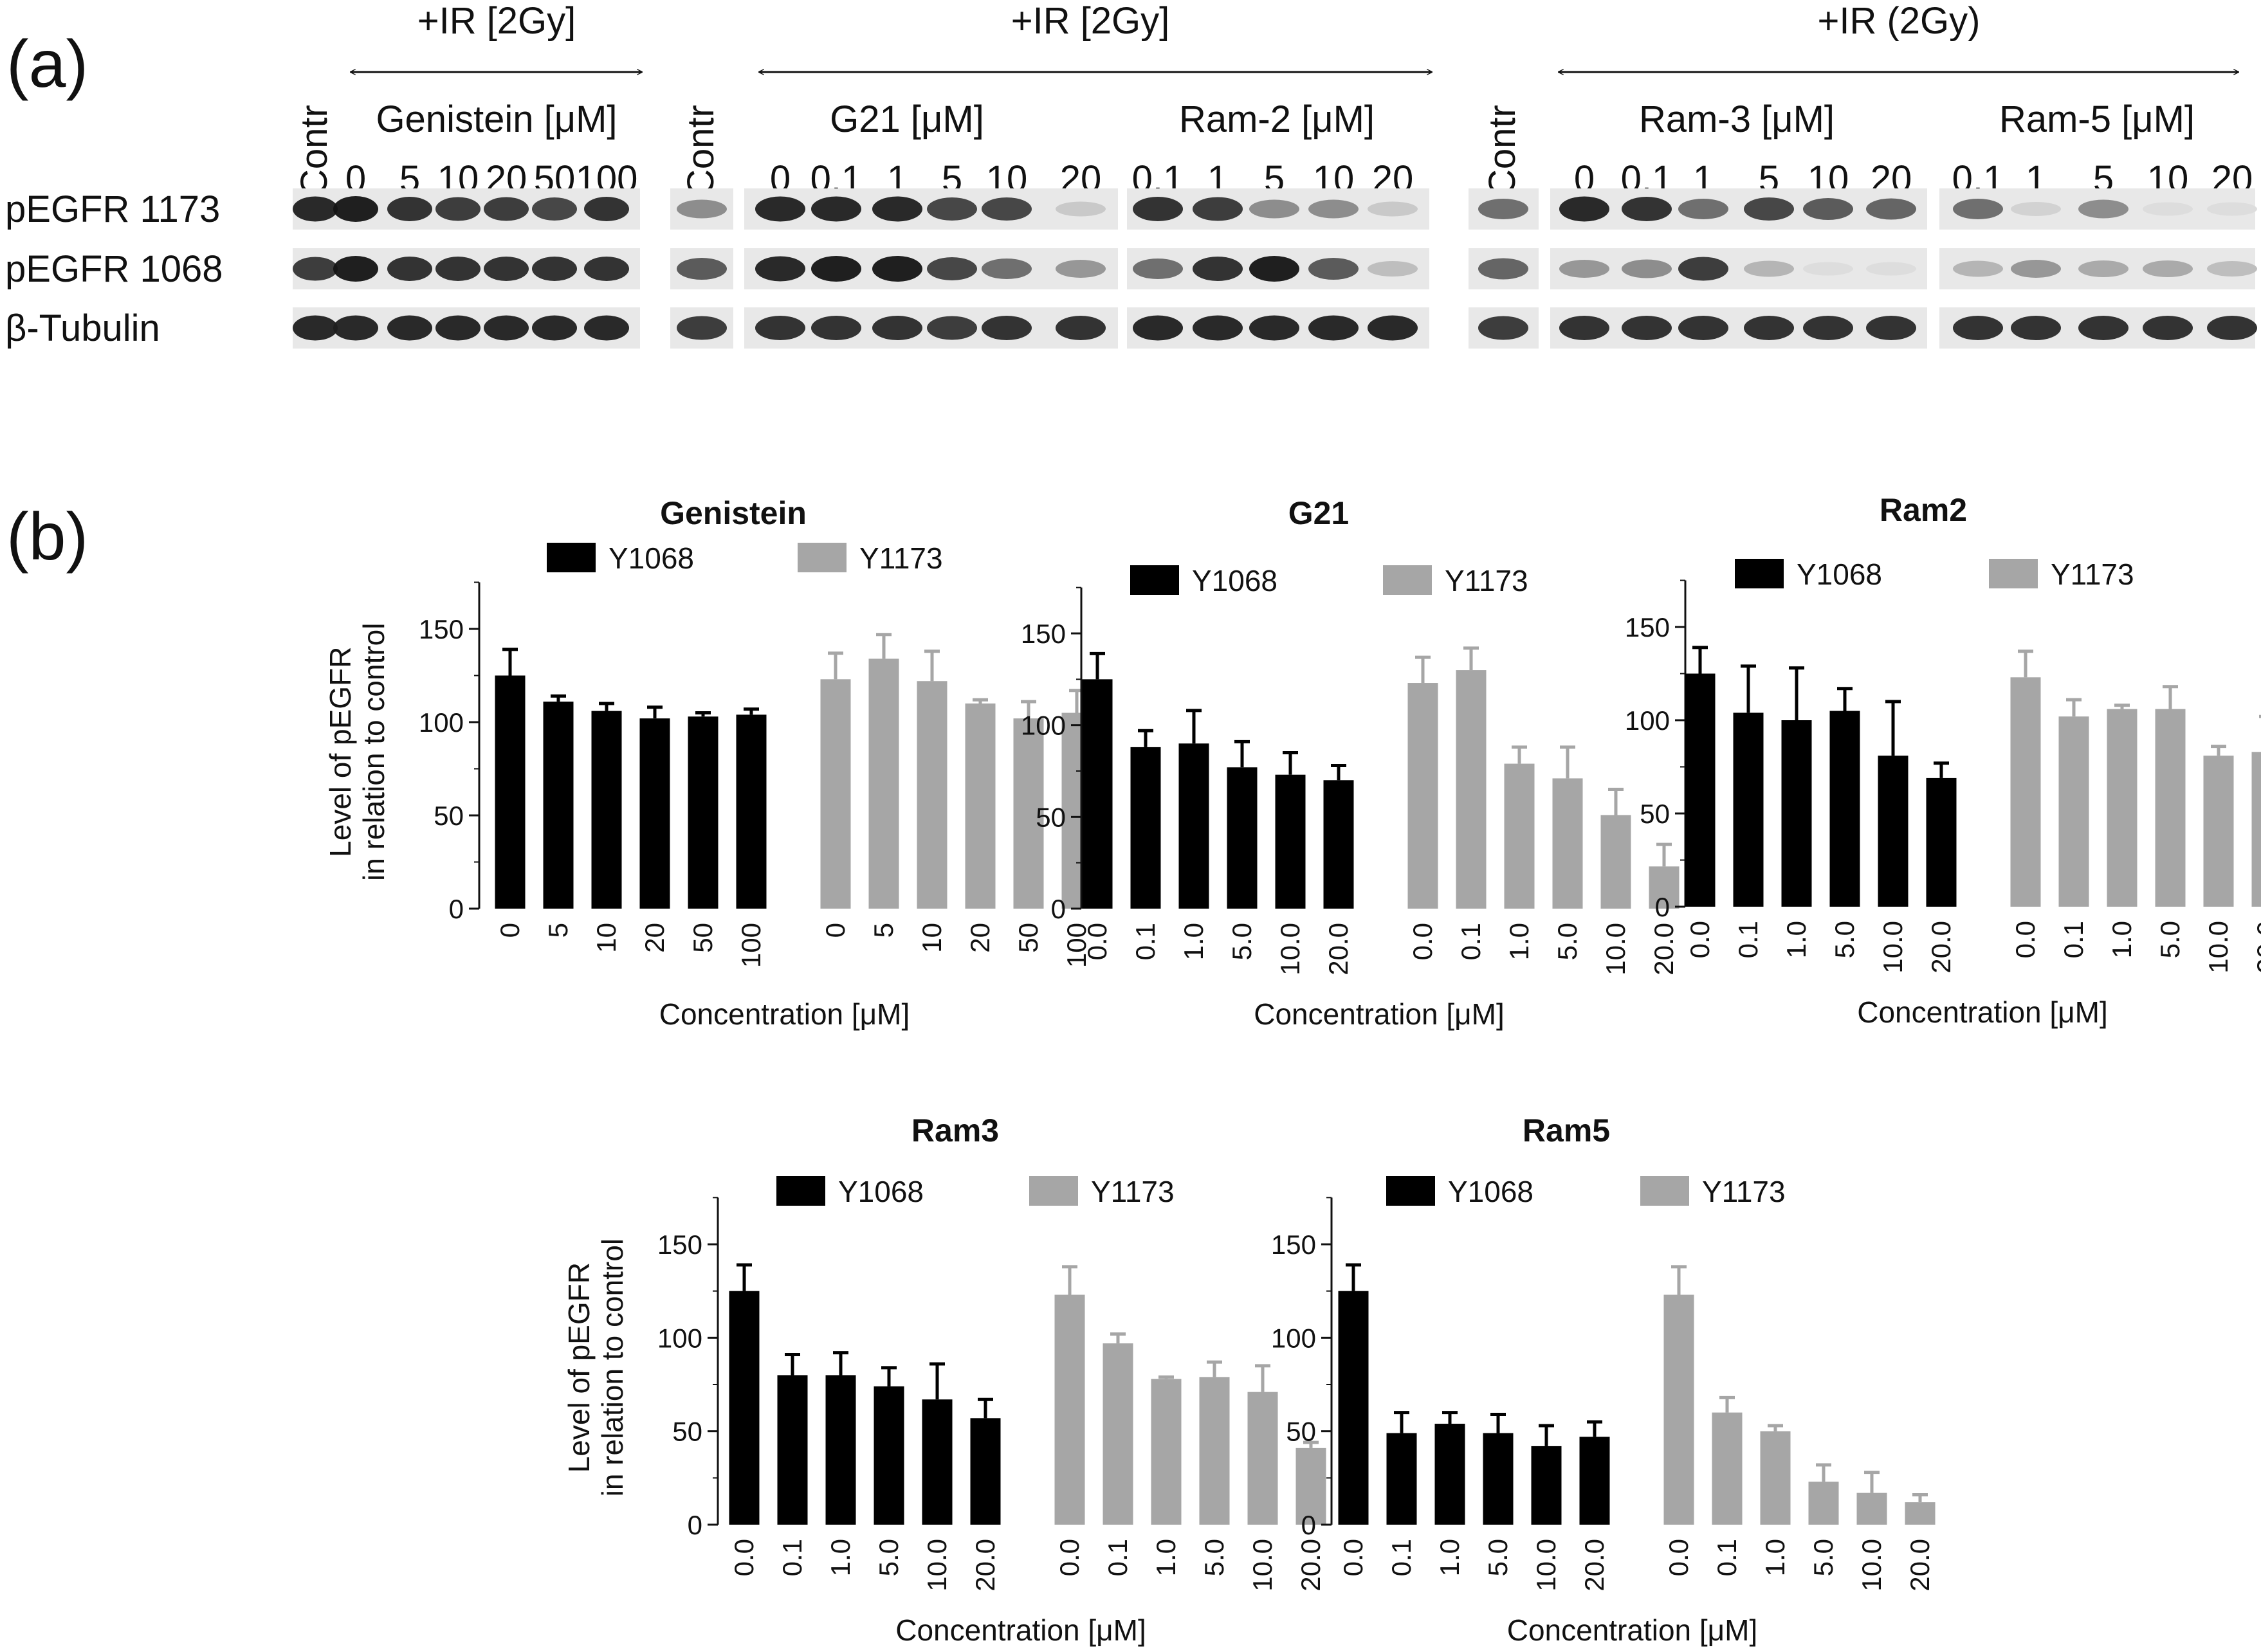 The height and width of the screenshot is (1652, 2261). What do you see at coordinates (467, 174) in the screenshot?
I see `blot-1: +IR [2Gy]Contr Genistein [μM]0 5 10 20 50 100` at bounding box center [467, 174].